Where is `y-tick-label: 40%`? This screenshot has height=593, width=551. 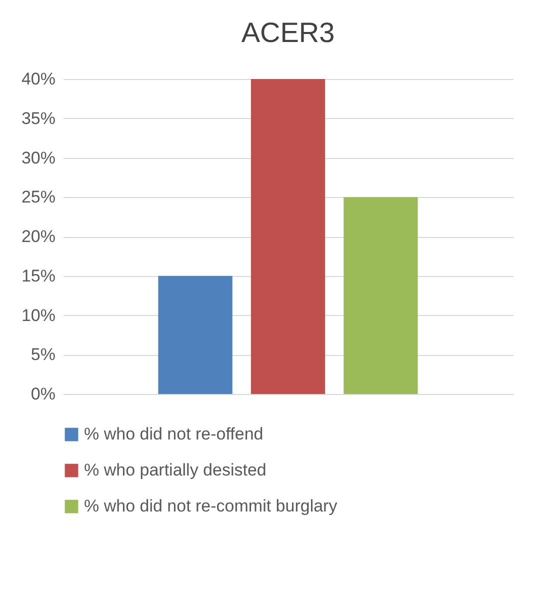
y-tick-label: 40% is located at coordinates (38, 79).